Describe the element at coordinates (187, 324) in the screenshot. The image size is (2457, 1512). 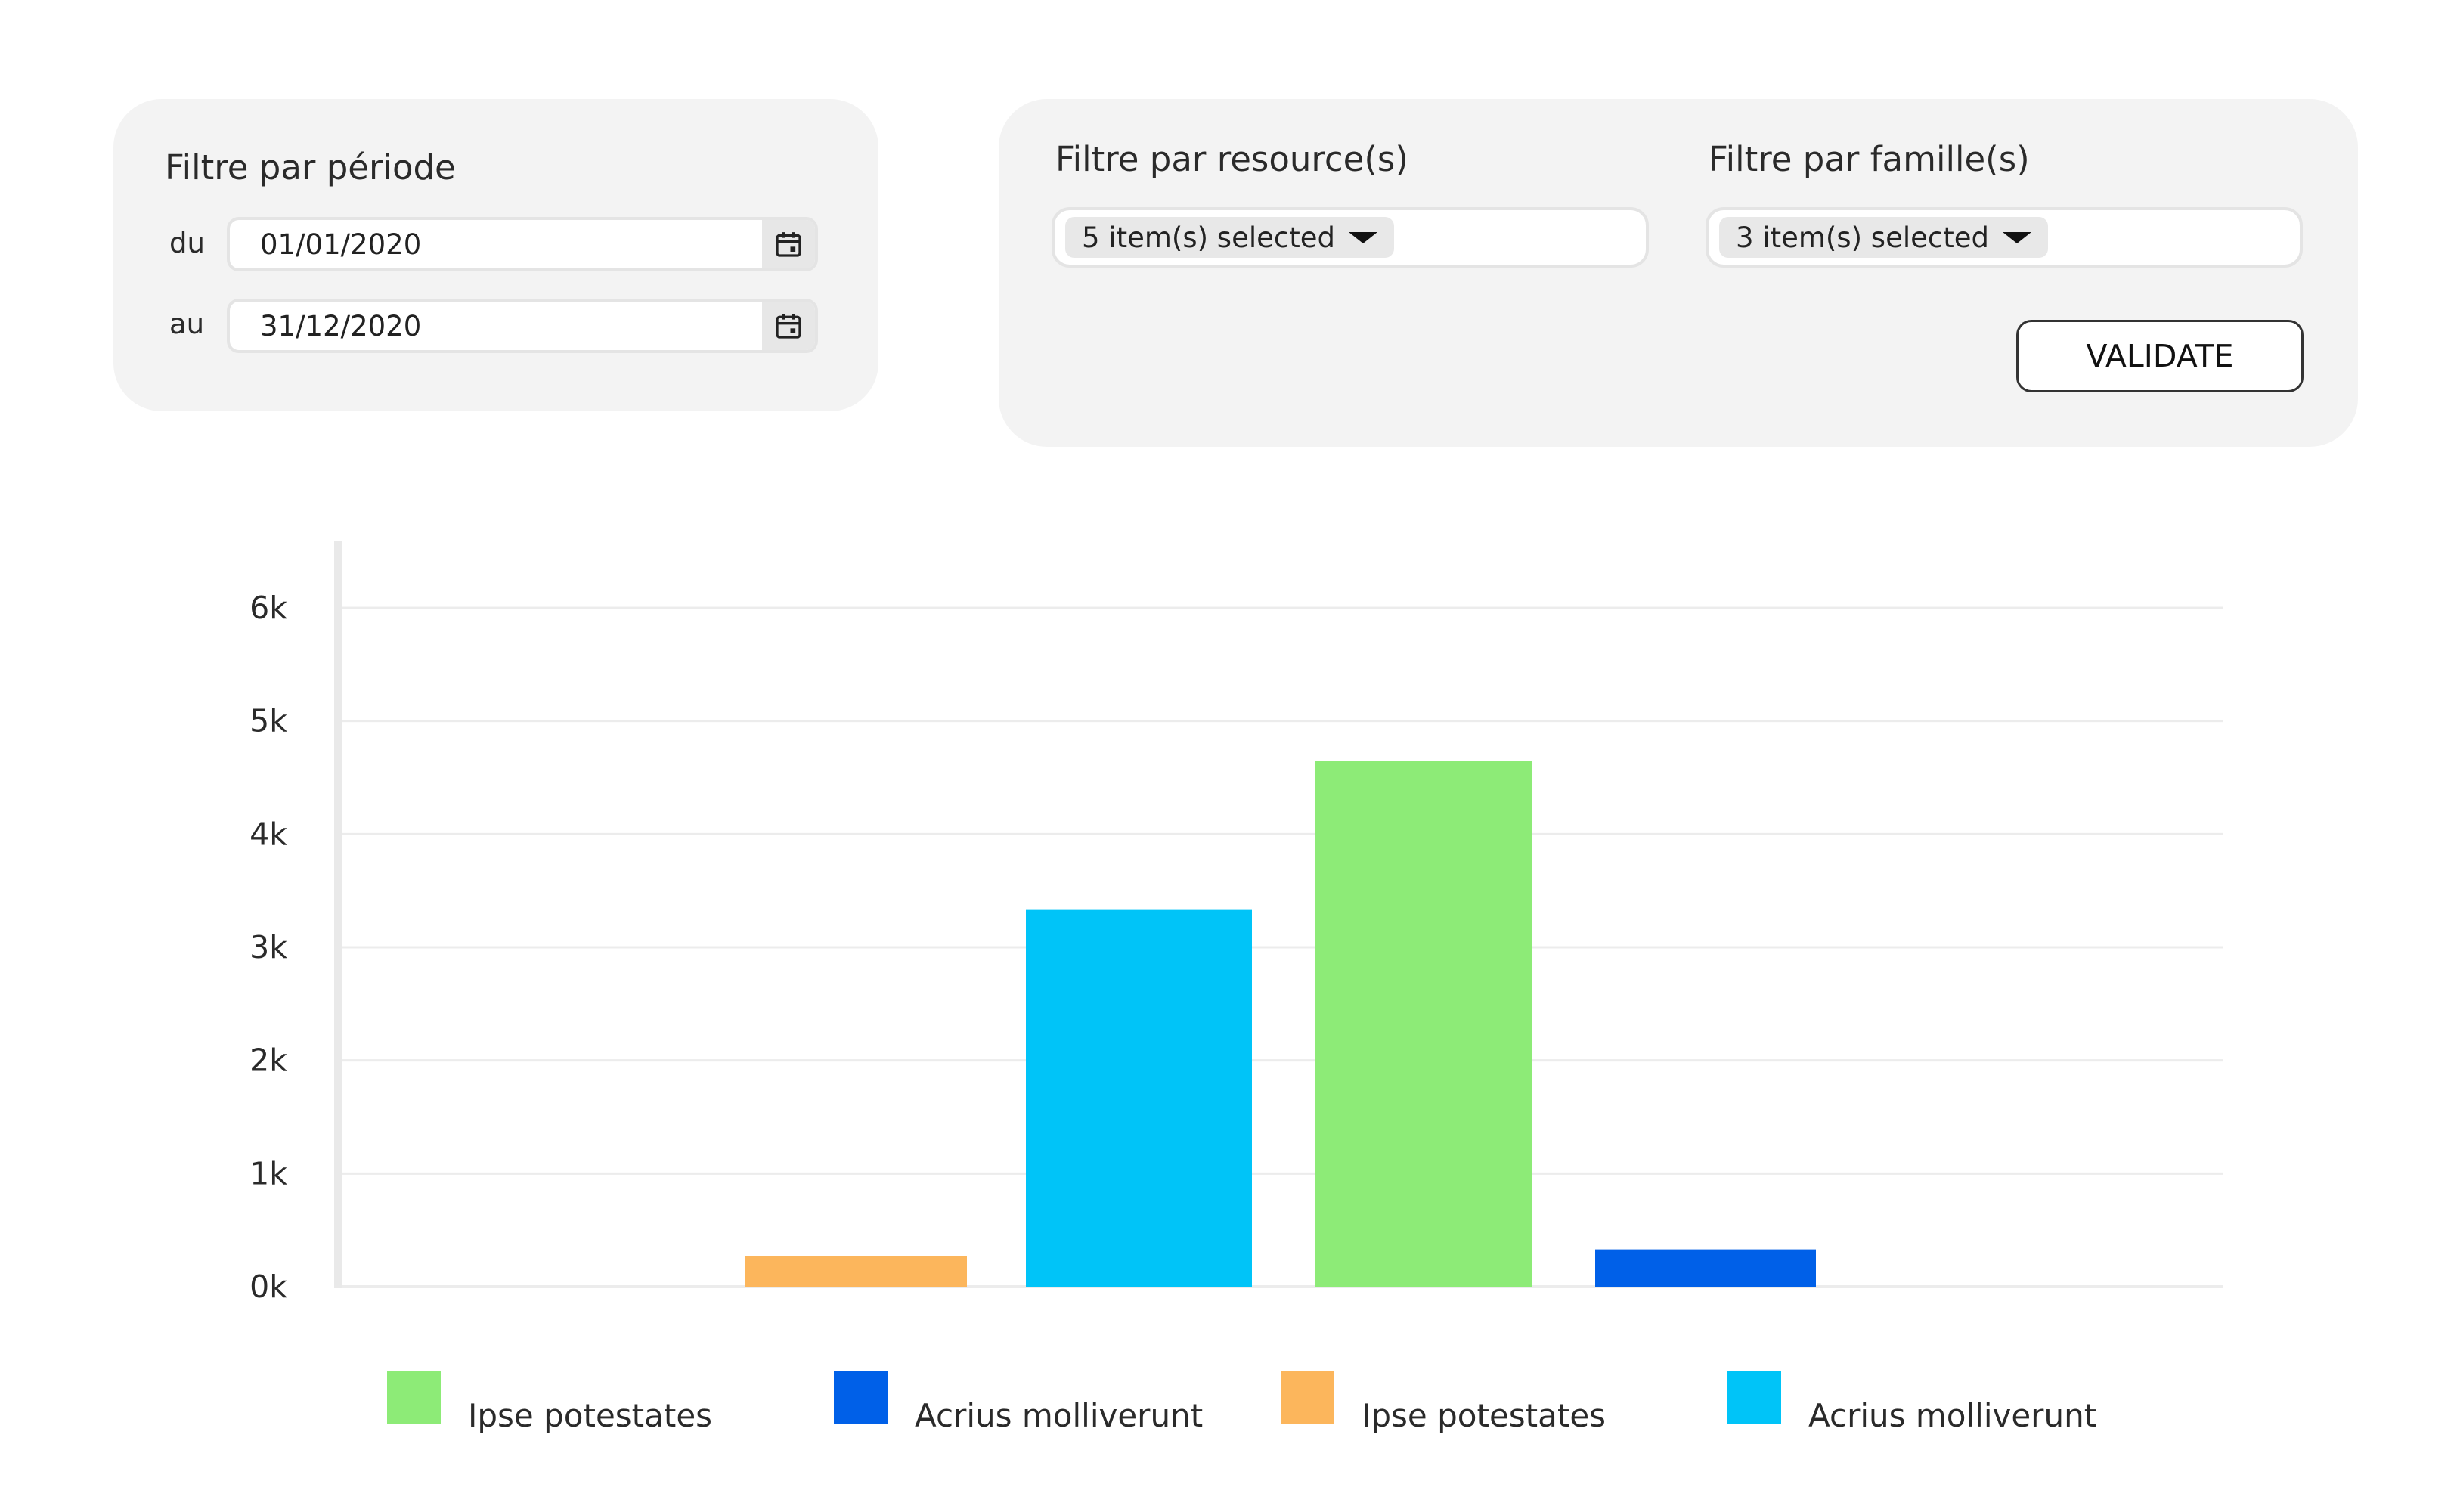
I see `to-label: au` at that location.